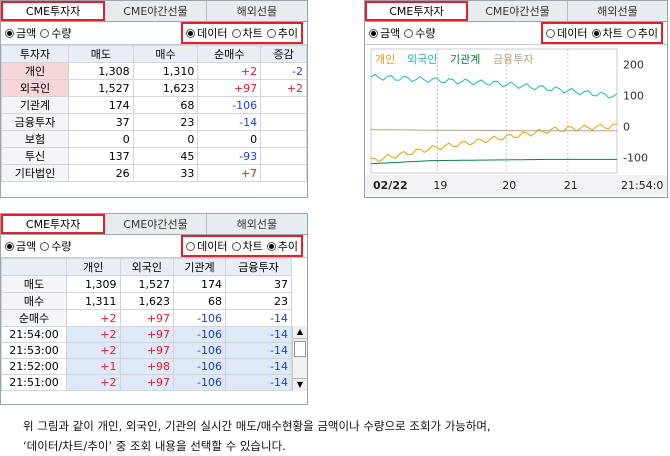 This screenshot has height=456, width=670. What do you see at coordinates (165, 88) in the screenshot?
I see `buy-value: 1,623` at bounding box center [165, 88].